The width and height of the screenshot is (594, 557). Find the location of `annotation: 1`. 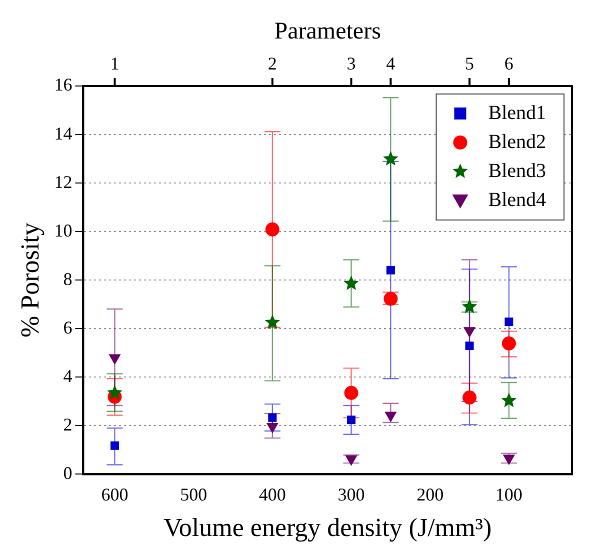

annotation: 1 is located at coordinates (115, 64).